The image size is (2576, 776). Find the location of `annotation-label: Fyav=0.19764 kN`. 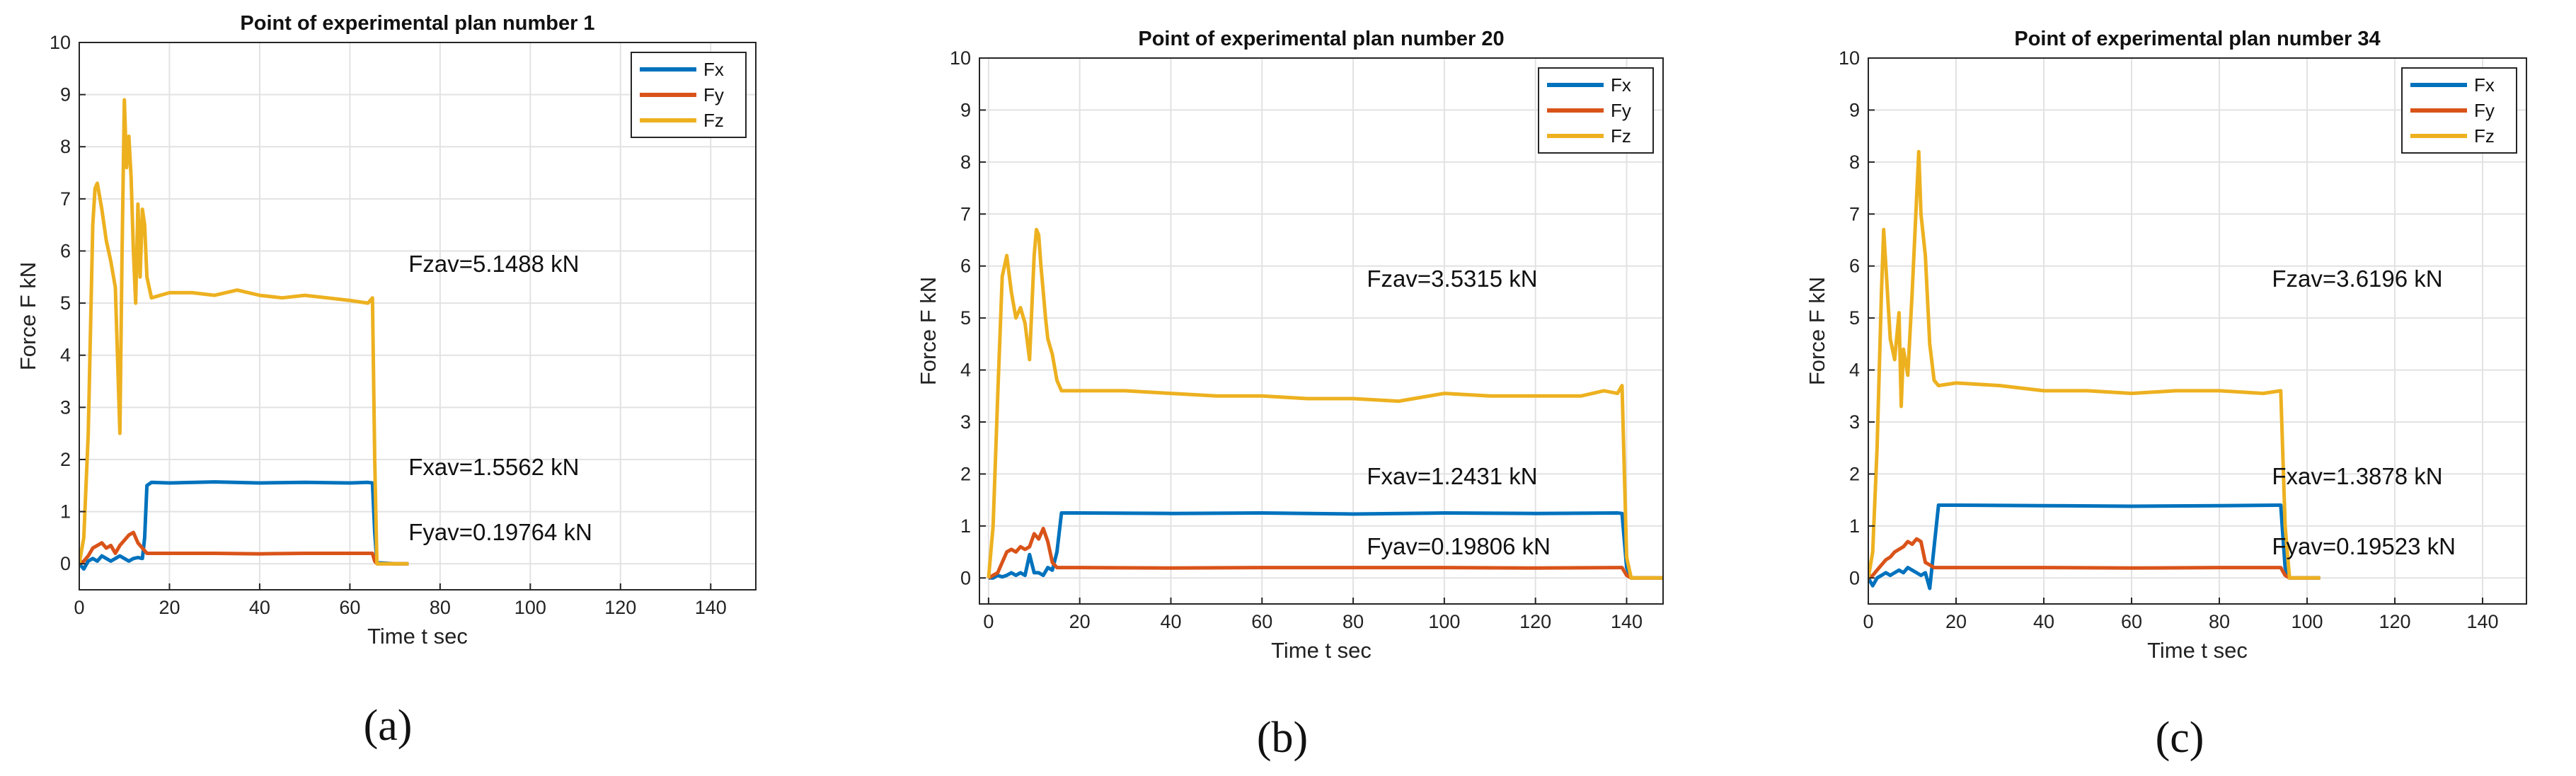

annotation-label: Fyav=0.19764 kN is located at coordinates (500, 532).